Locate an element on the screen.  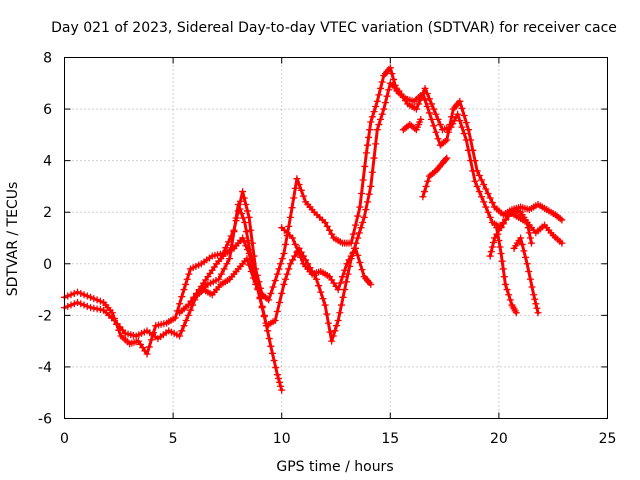
x-tick-label: 25 is located at coordinates (608, 439).